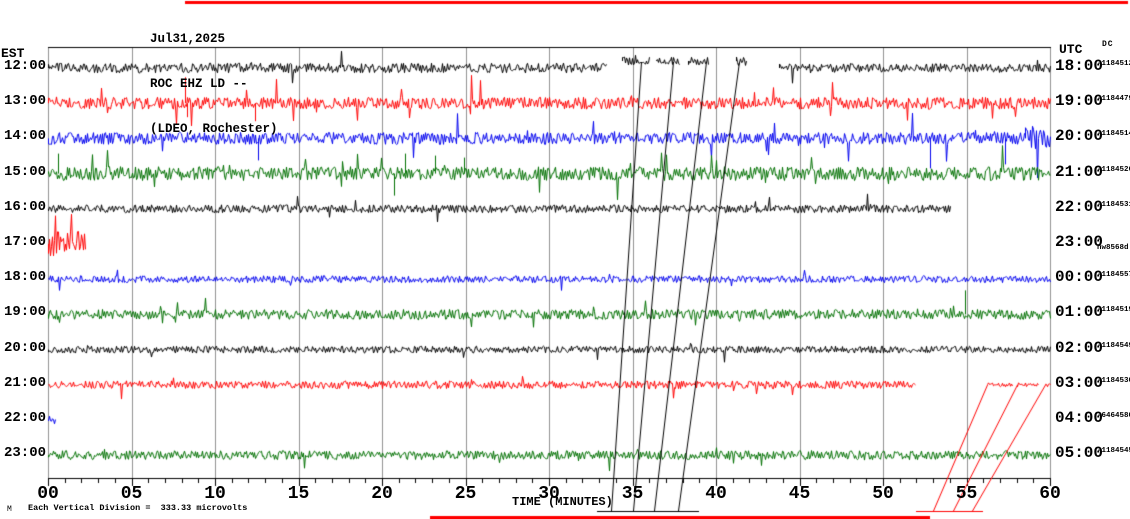  Describe the element at coordinates (1079, 66) in the screenshot. I see `utc-time-label: 18:00` at that location.